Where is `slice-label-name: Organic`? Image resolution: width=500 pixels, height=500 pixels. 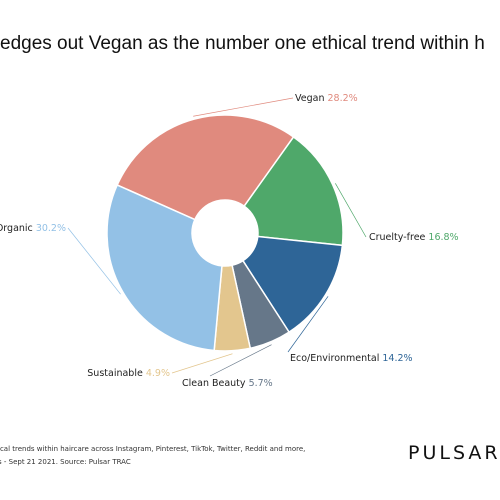 slice-label-name: Organic is located at coordinates (18, 228).